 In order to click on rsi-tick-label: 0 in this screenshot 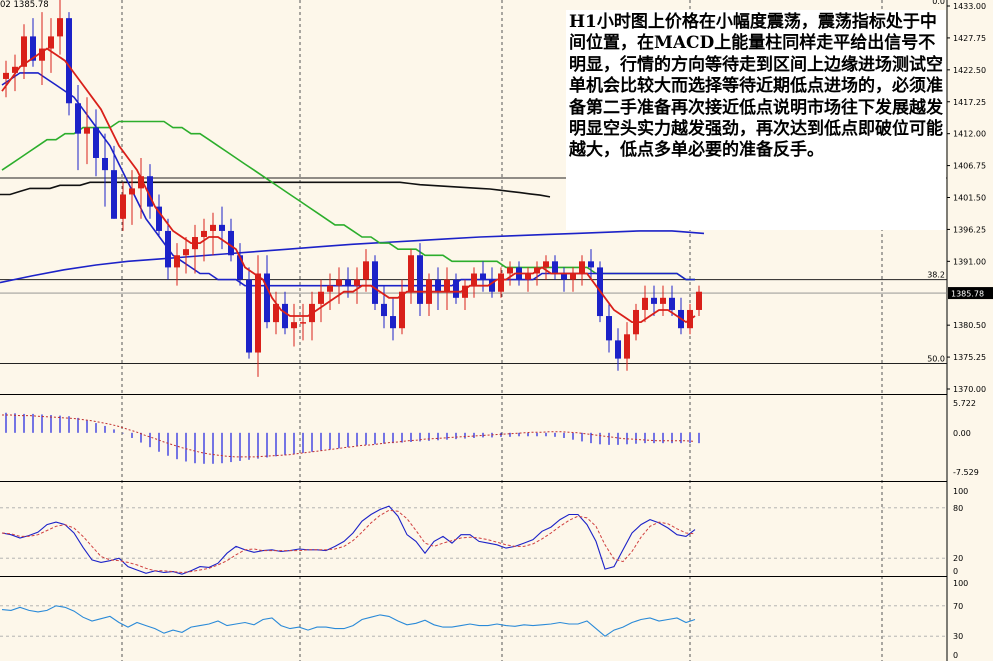, I will do `click(955, 655)`.